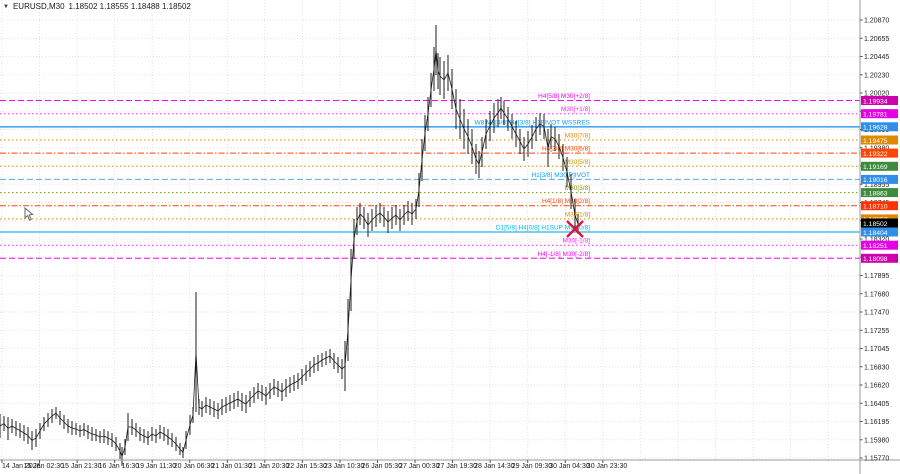  What do you see at coordinates (875, 128) in the screenshot?
I see `price-tag-value: 1.19628` at bounding box center [875, 128].